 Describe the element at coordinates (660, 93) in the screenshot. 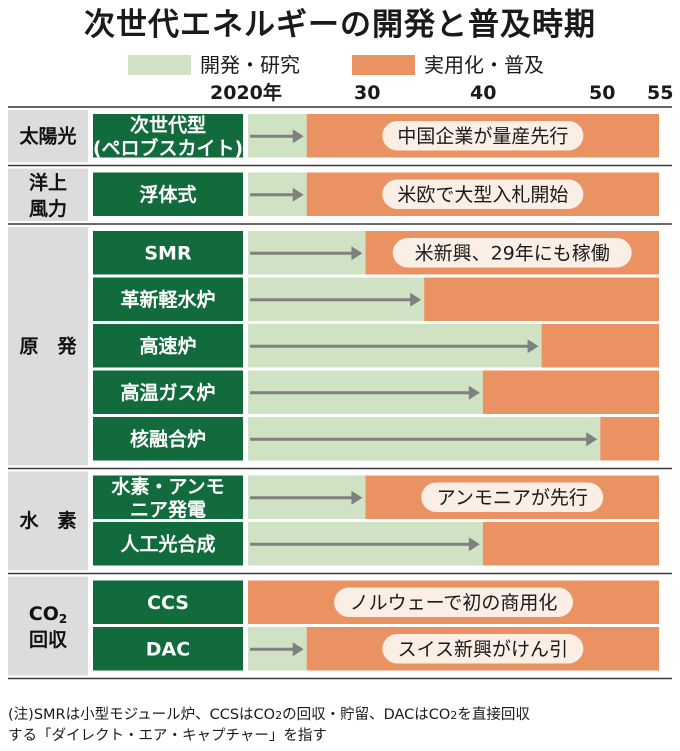

I see `x-tick-label: 55` at that location.